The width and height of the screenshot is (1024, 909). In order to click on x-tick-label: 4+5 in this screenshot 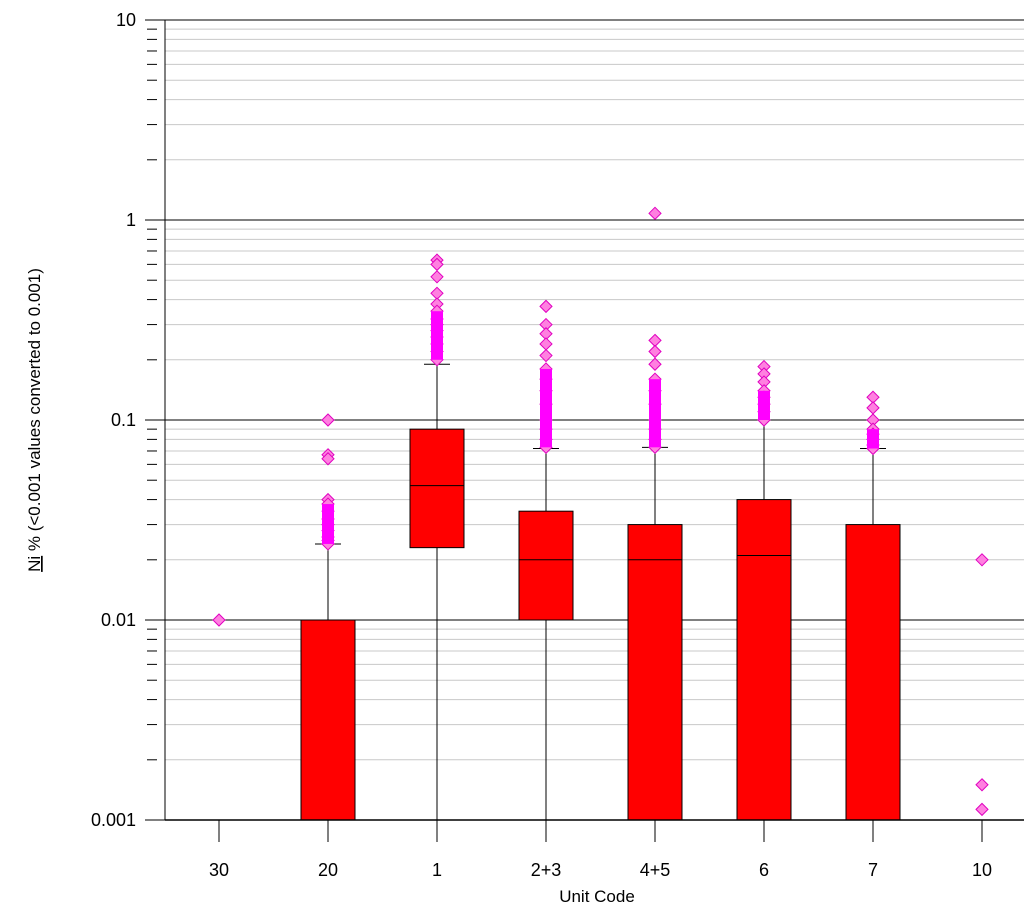, I will do `click(655, 870)`.